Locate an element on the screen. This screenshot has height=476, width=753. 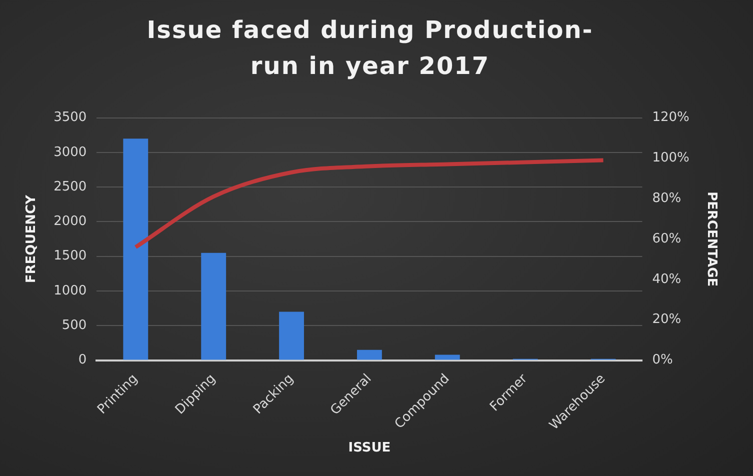
y-tick-label: 3000 is located at coordinates (70, 152).